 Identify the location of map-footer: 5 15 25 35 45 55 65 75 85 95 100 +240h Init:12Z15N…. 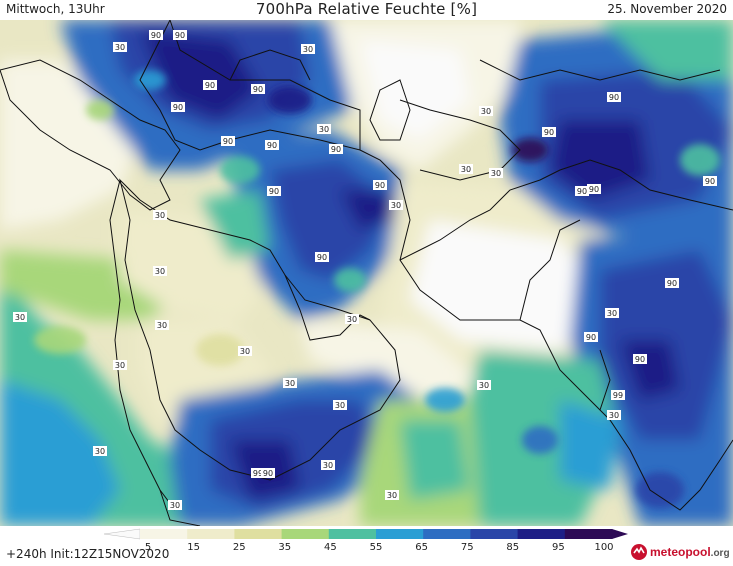
(366, 546).